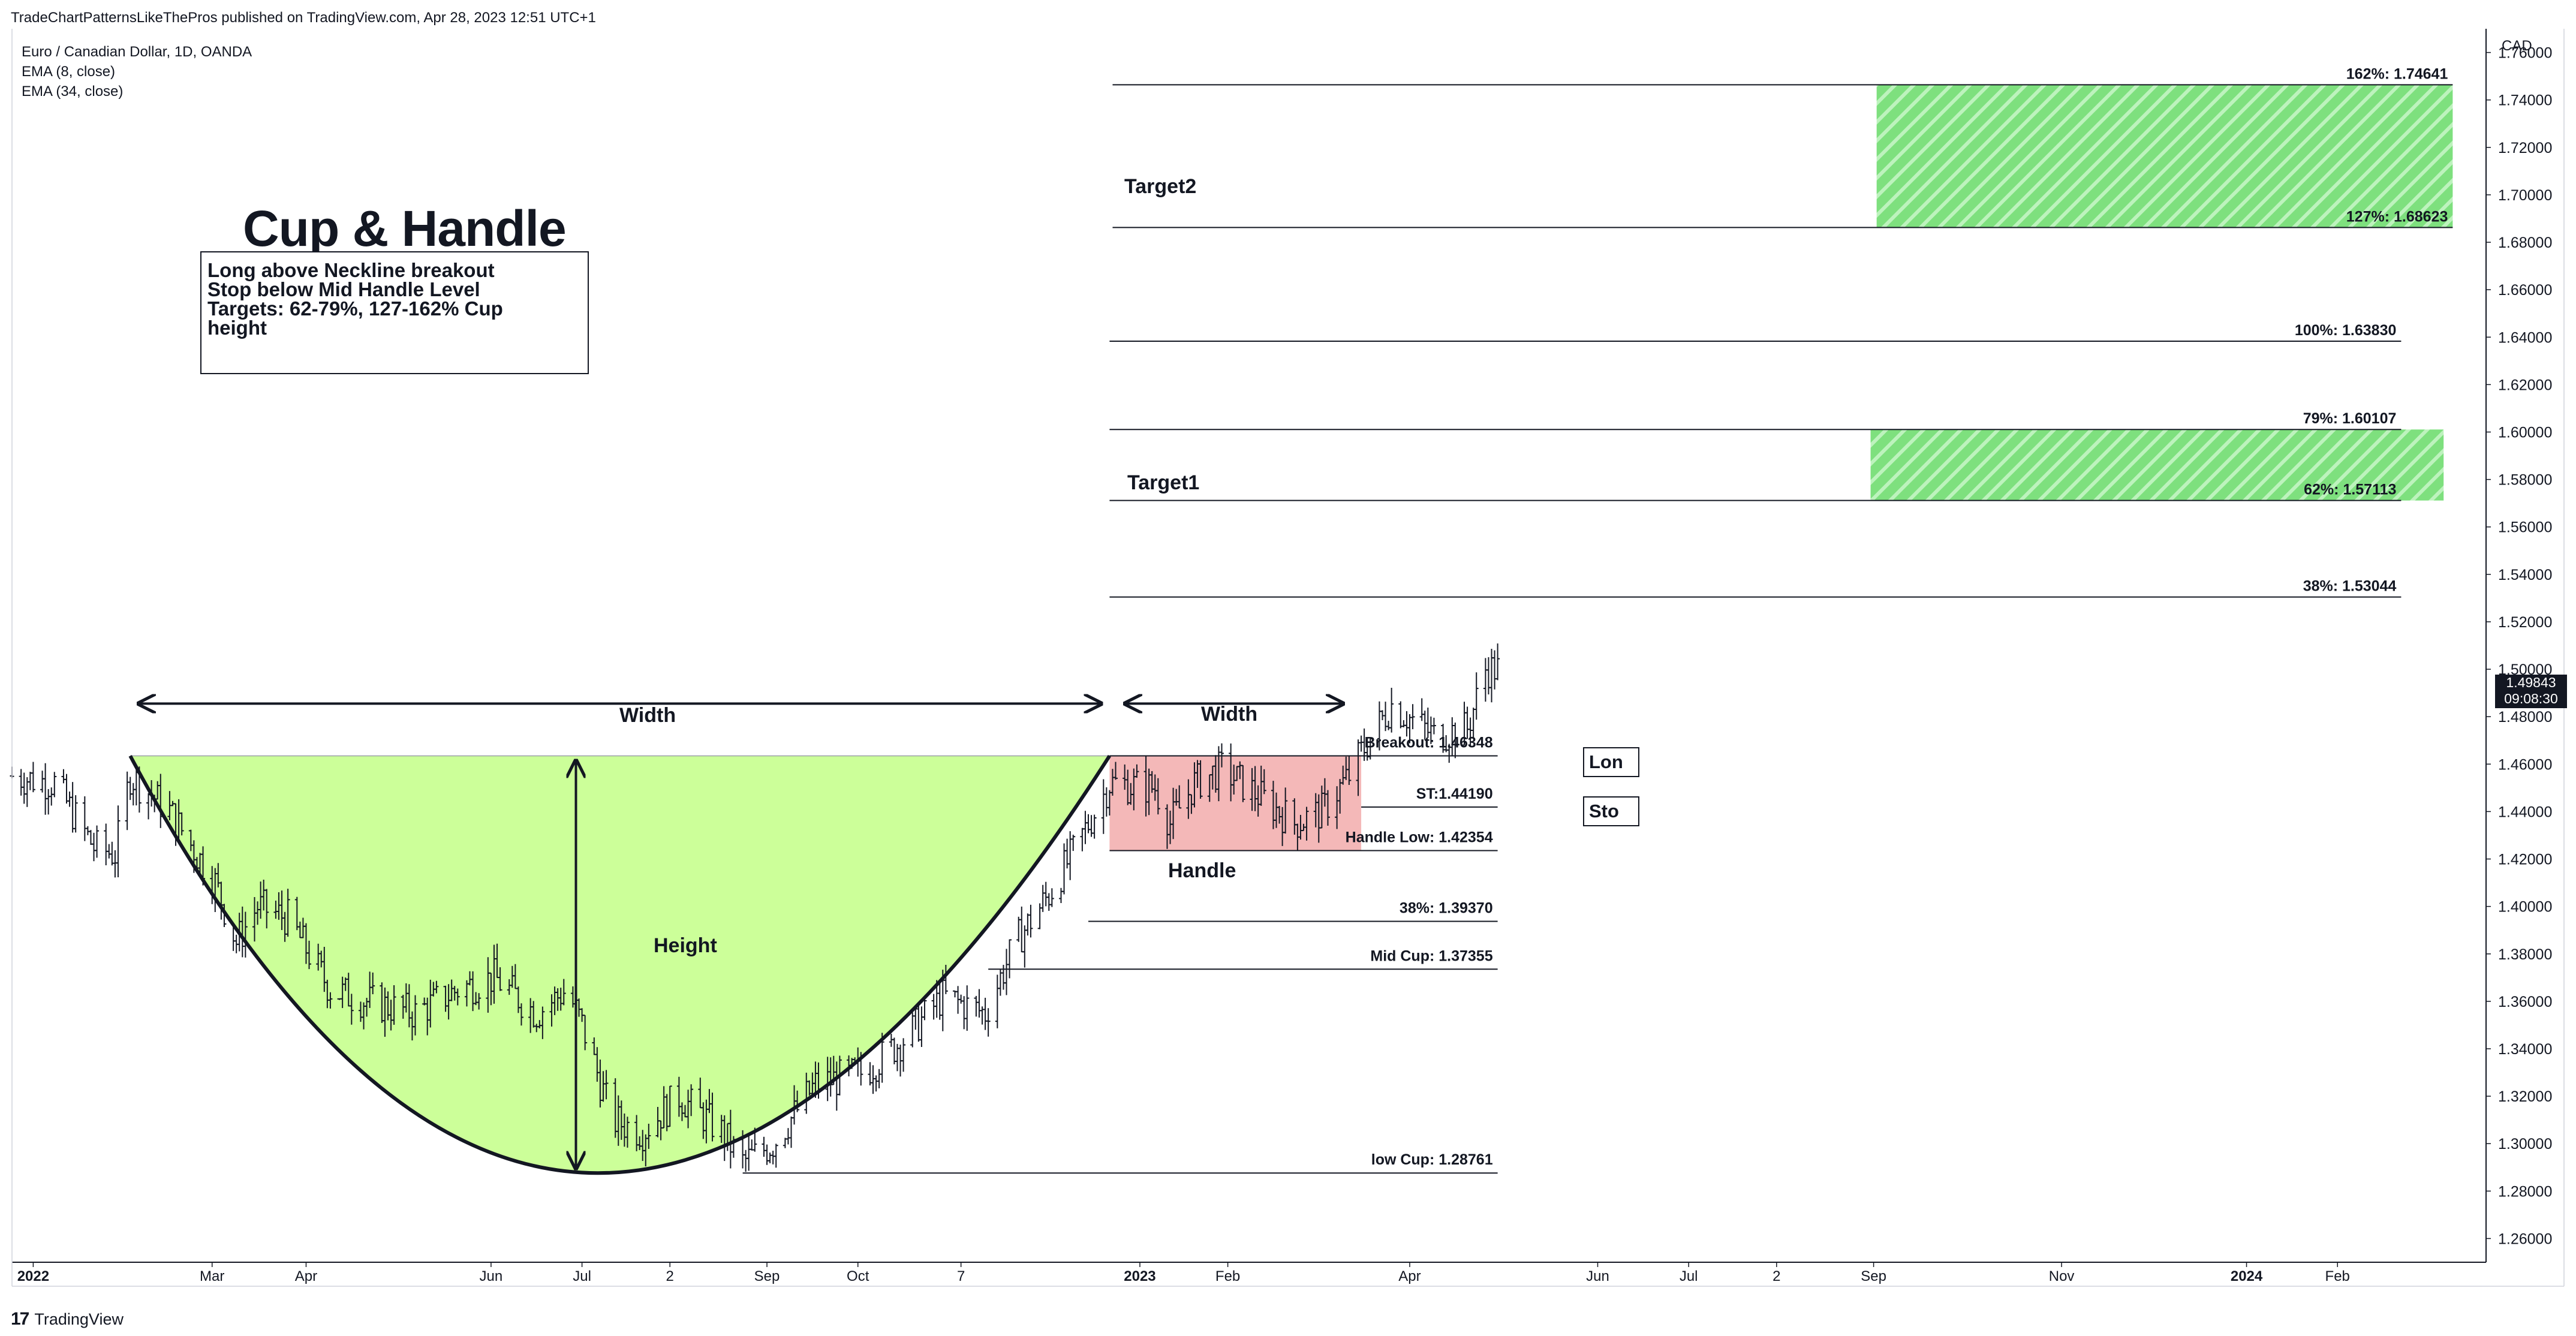 The height and width of the screenshot is (1336, 2576). Describe the element at coordinates (306, 1276) in the screenshot. I see `x-tick-label-2: Apr` at that location.